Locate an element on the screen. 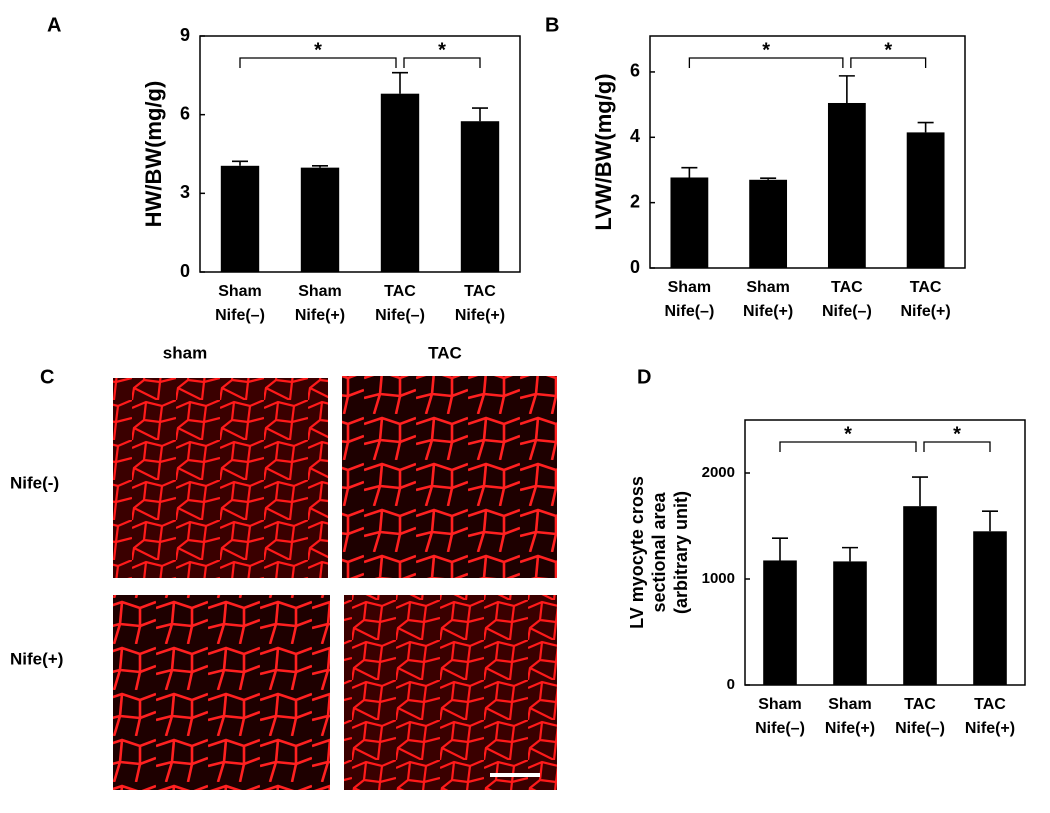 This screenshot has width=1050, height=813. image-column-label: sham is located at coordinates (185, 352).